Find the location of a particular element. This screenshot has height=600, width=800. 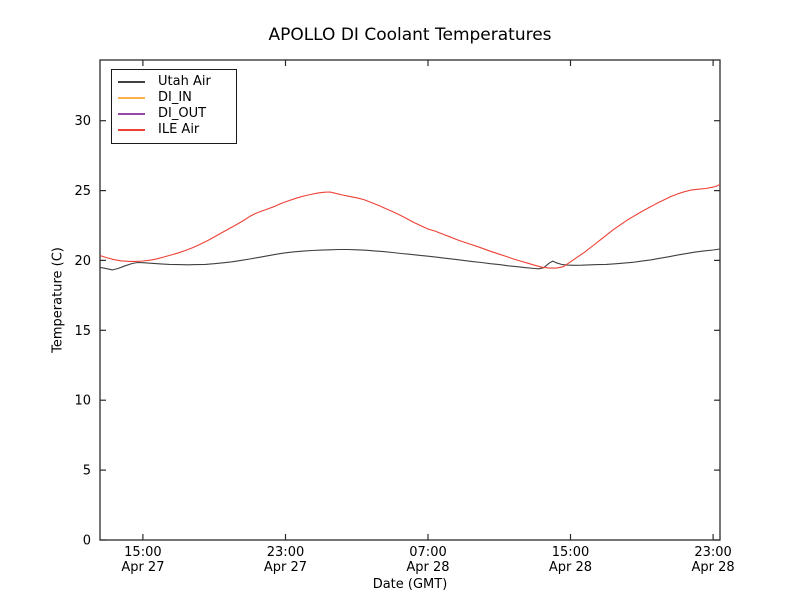

legend-label: ILE Air is located at coordinates (179, 129).